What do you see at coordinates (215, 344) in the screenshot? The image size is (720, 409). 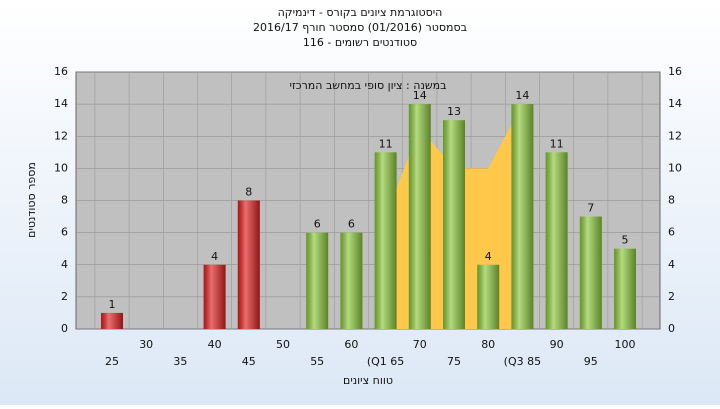 I see `x-tick-label: 40` at bounding box center [215, 344].